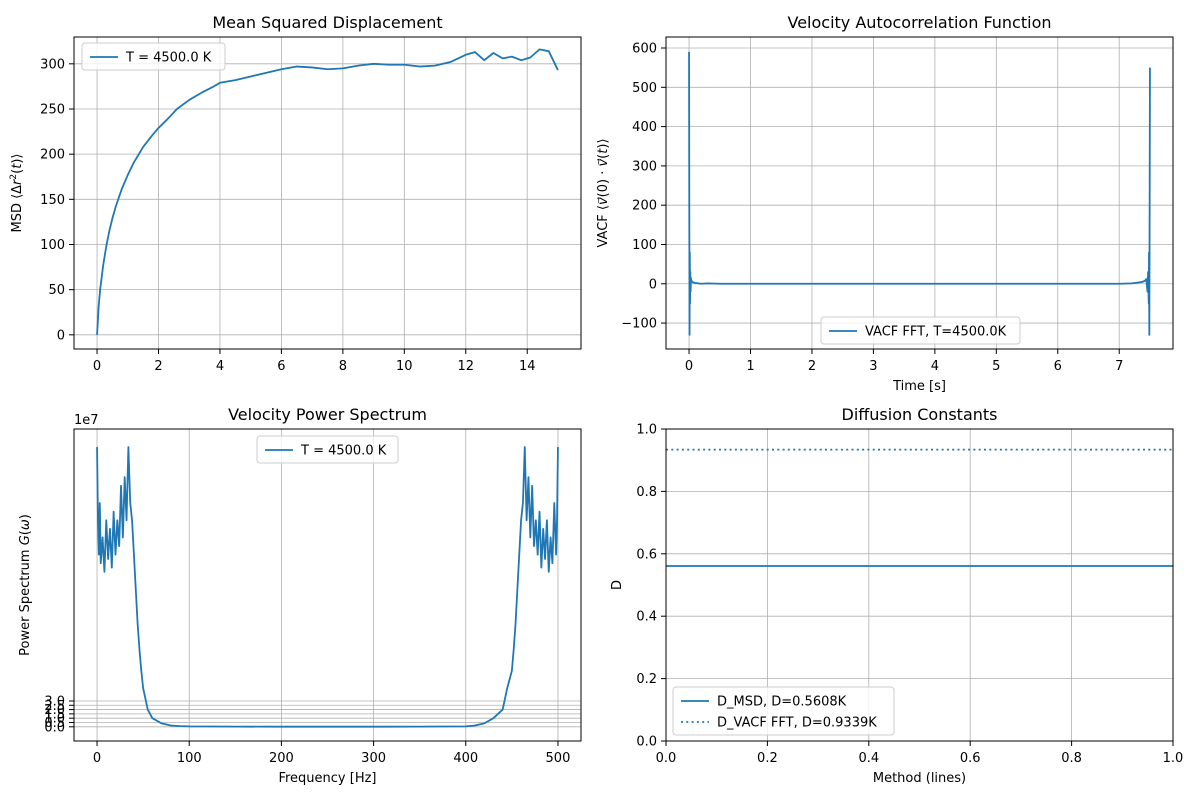 The width and height of the screenshot is (1200, 800). Describe the element at coordinates (465, 366) in the screenshot. I see `x-tick-label: 12` at that location.